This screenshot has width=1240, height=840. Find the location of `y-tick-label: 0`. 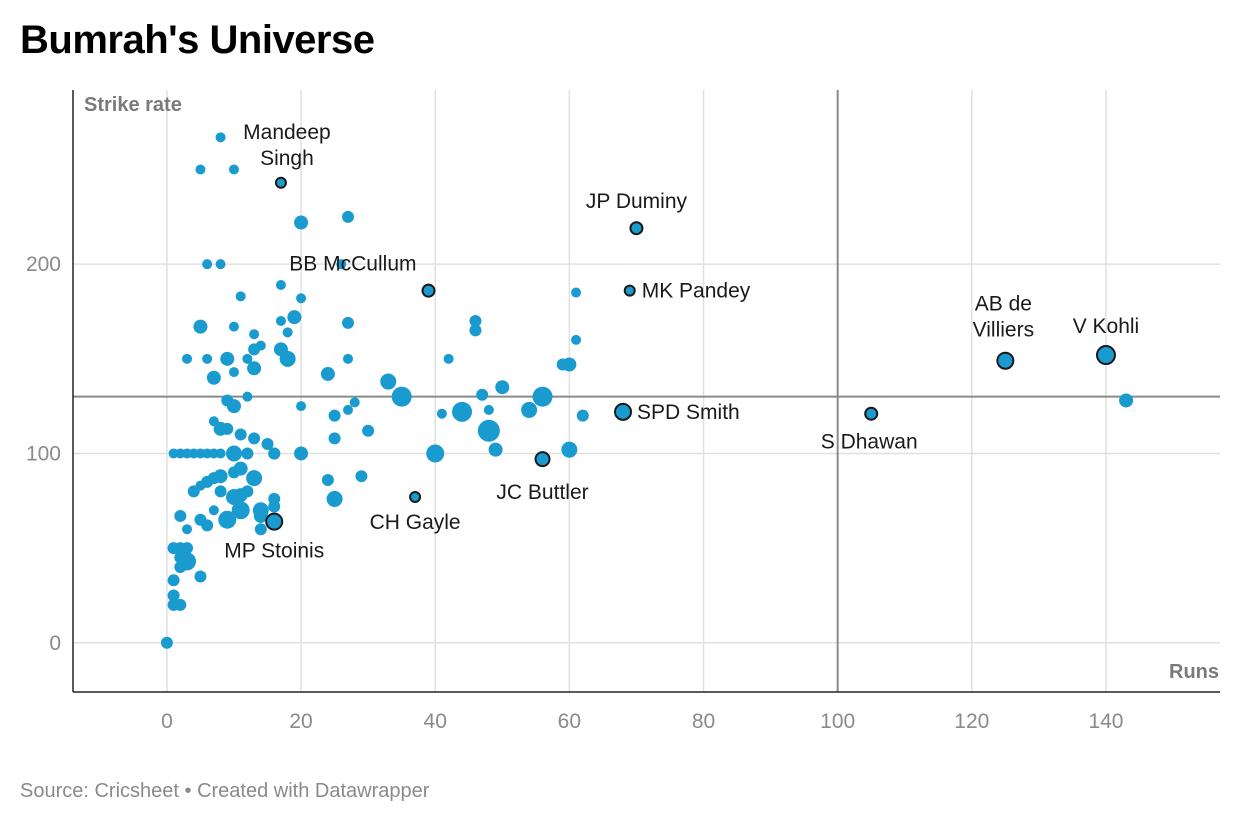

y-tick-label: 0 is located at coordinates (55, 643).